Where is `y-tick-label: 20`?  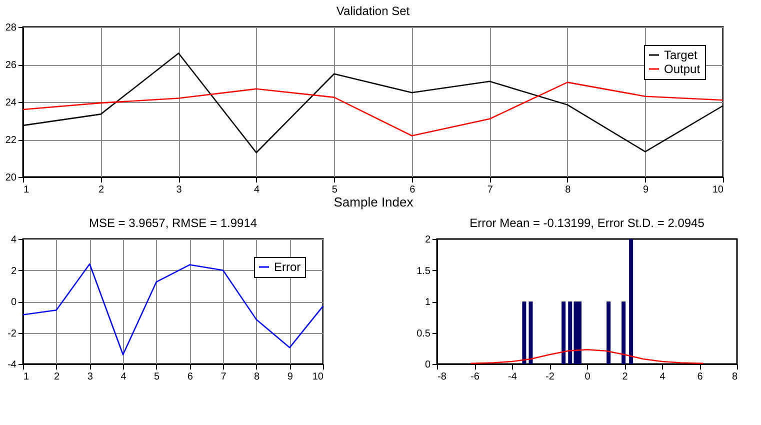
y-tick-label: 20 is located at coordinates (11, 178).